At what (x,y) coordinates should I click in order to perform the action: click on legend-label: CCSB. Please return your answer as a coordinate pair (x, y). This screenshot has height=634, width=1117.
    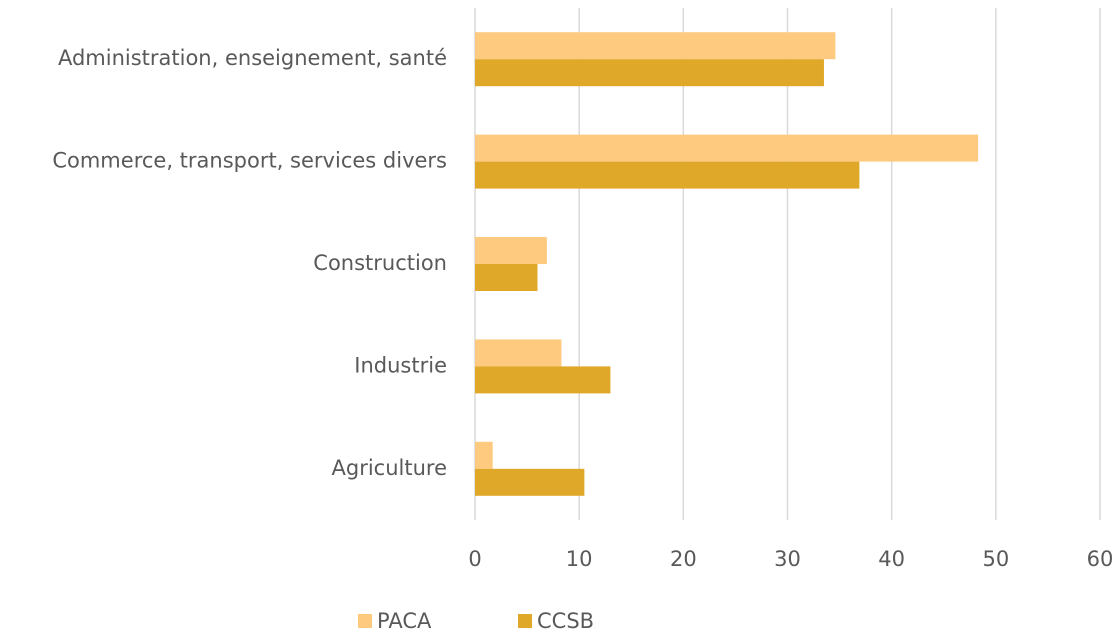
    Looking at the image, I should click on (565, 621).